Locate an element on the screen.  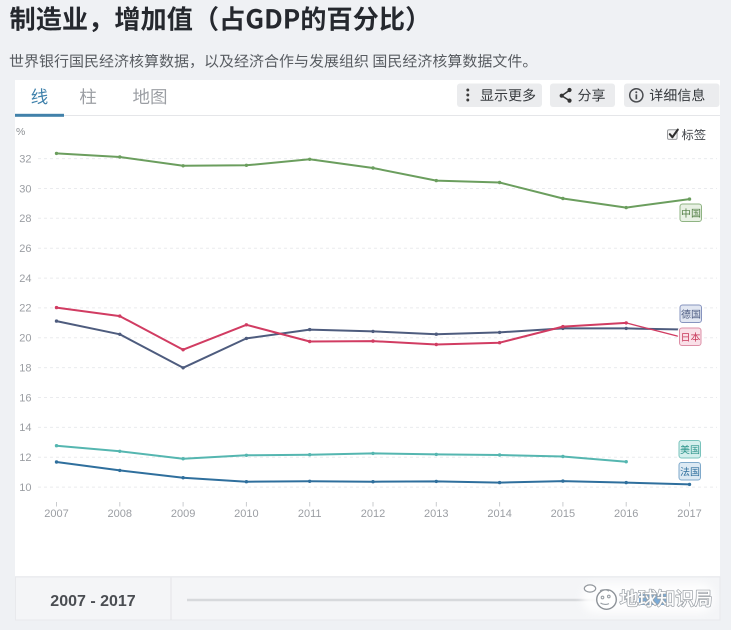
svg-text: 26 is located at coordinates (25, 249).